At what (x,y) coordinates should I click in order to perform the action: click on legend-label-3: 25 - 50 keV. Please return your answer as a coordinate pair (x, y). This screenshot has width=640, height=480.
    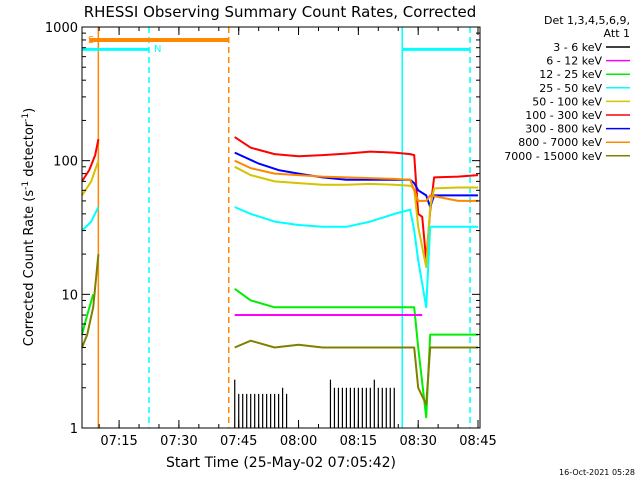
    Looking at the image, I should click on (570, 88).